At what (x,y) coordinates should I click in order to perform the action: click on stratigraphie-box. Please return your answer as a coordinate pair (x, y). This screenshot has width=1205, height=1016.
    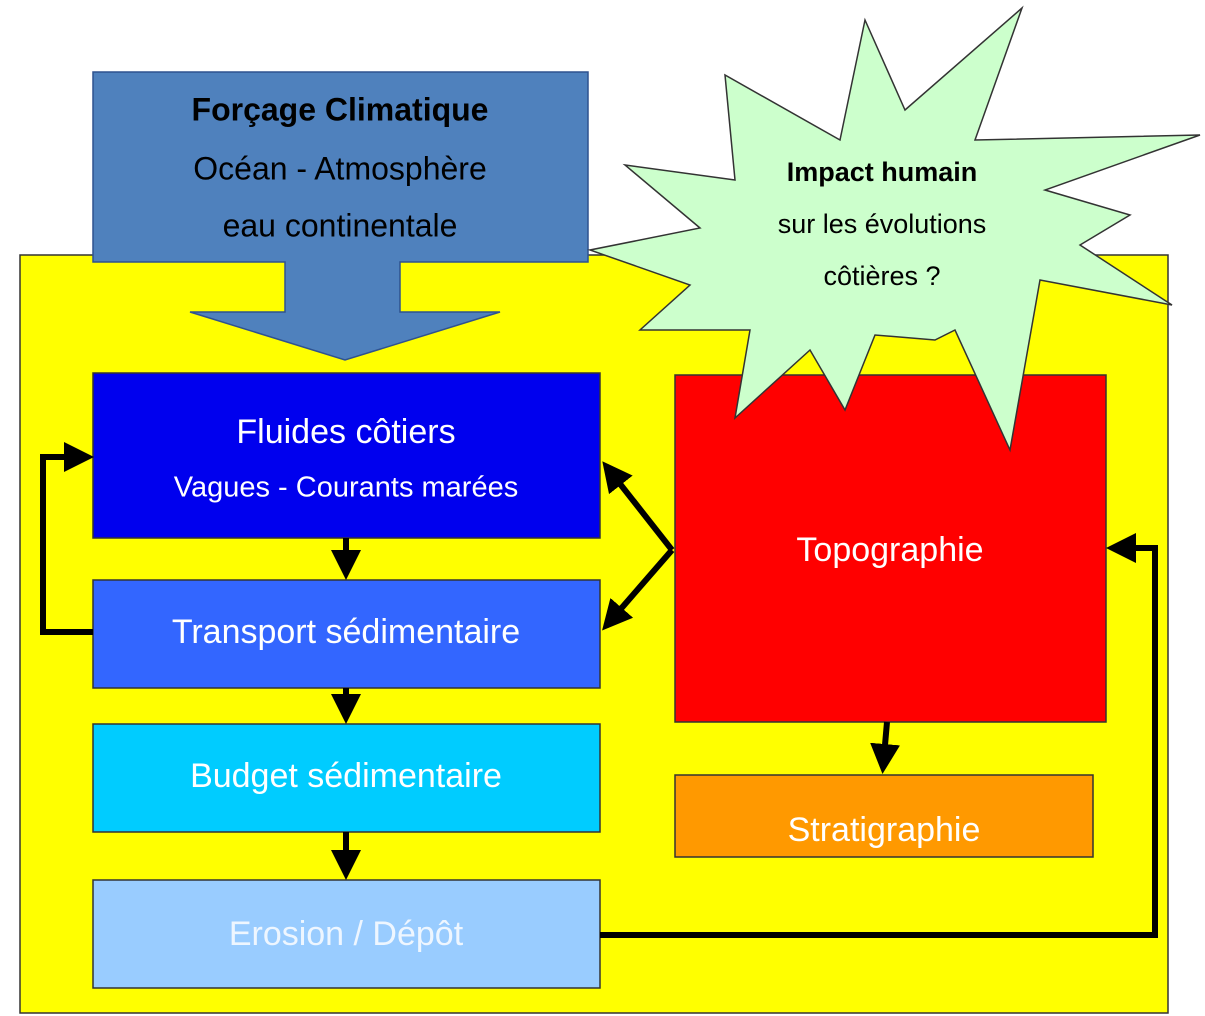
    Looking at the image, I should click on (884, 816).